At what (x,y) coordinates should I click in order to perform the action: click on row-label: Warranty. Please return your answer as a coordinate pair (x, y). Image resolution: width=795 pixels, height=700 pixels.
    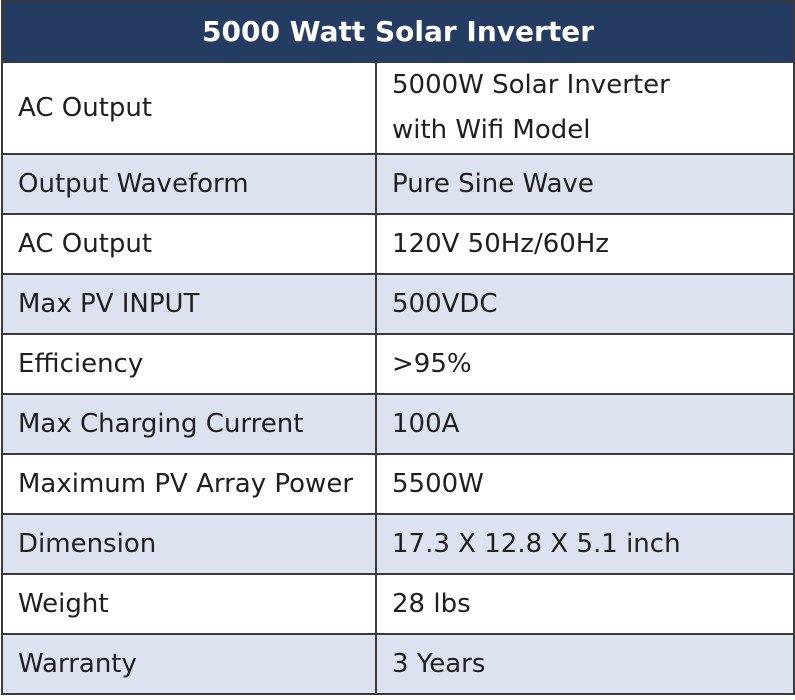
    Looking at the image, I should click on (189, 664).